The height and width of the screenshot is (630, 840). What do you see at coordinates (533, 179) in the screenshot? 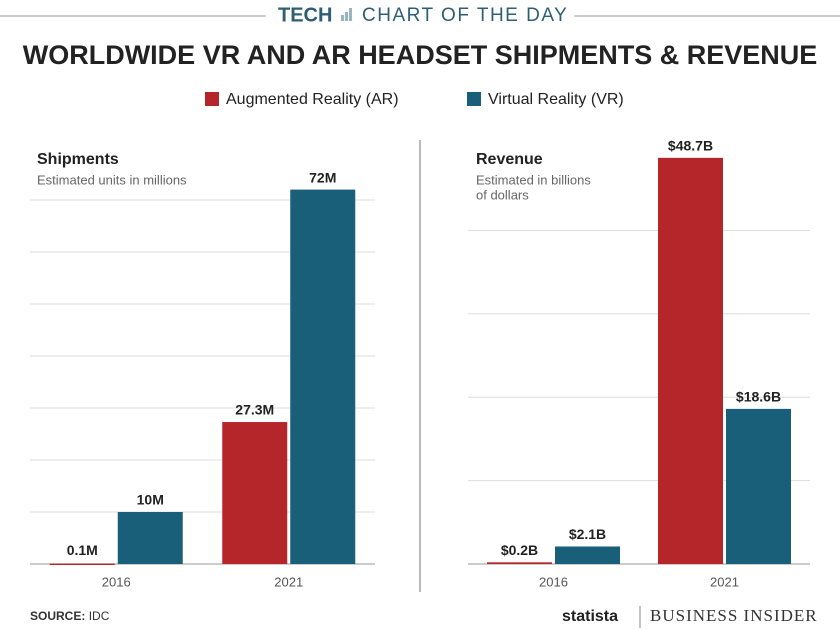
I see `panel-subtitle: Estimated in billions` at bounding box center [533, 179].